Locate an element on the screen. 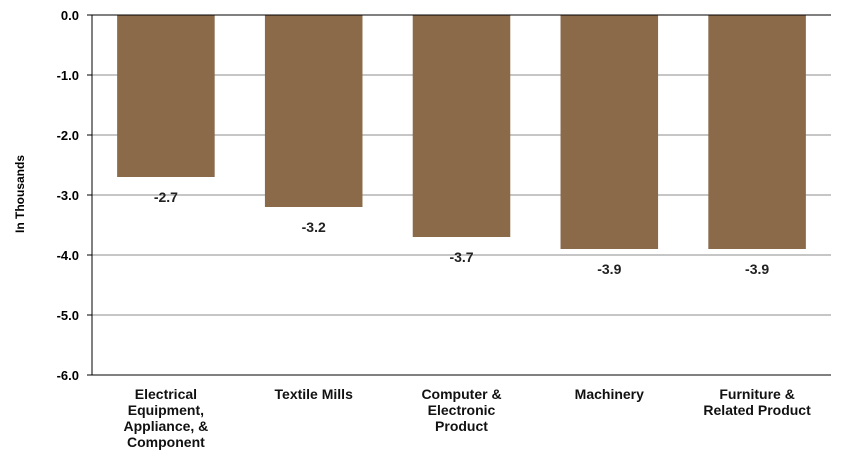 The image size is (841, 458). x-tick-label-line: Electronic is located at coordinates (462, 410).